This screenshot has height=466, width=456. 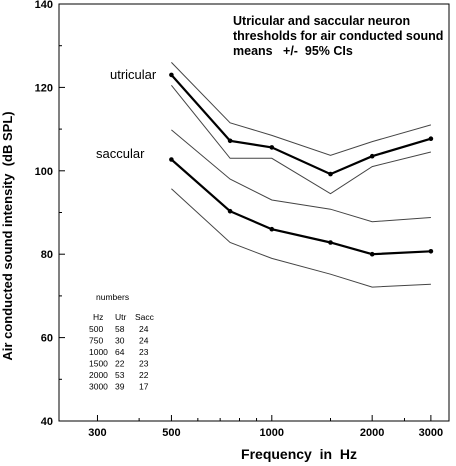 What do you see at coordinates (293, 51) in the screenshot?
I see `title-line-3: means +/- 95% CIs` at bounding box center [293, 51].